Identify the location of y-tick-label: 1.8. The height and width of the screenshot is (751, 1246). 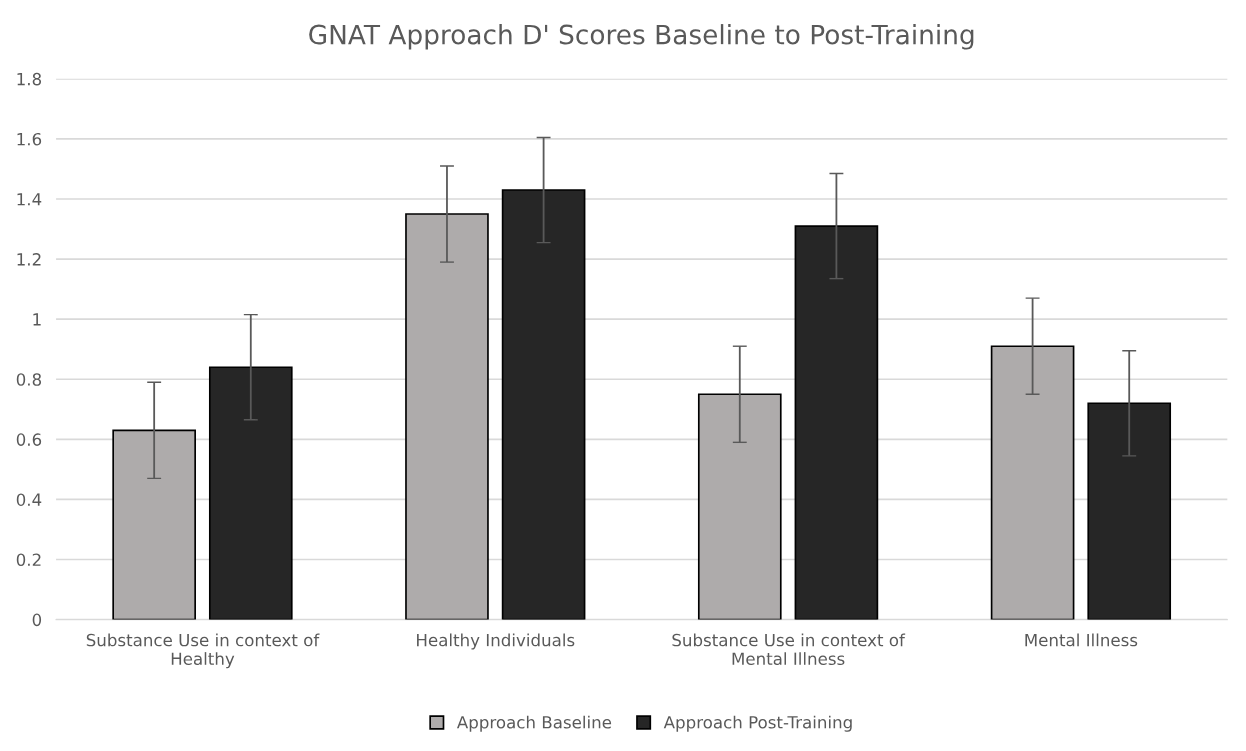
(29, 79).